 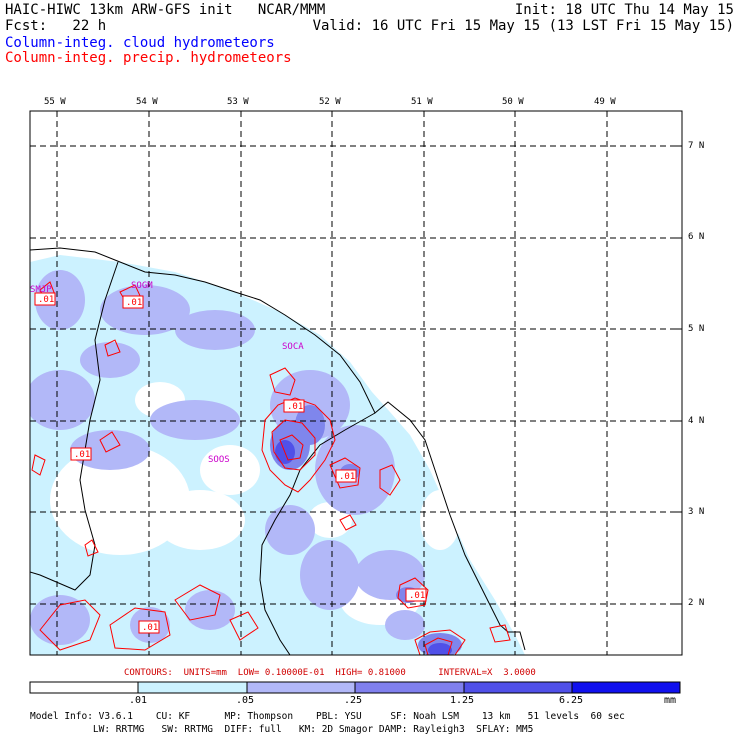 What do you see at coordinates (245, 700) in the screenshot?
I see `colorbar-label: .05` at bounding box center [245, 700].